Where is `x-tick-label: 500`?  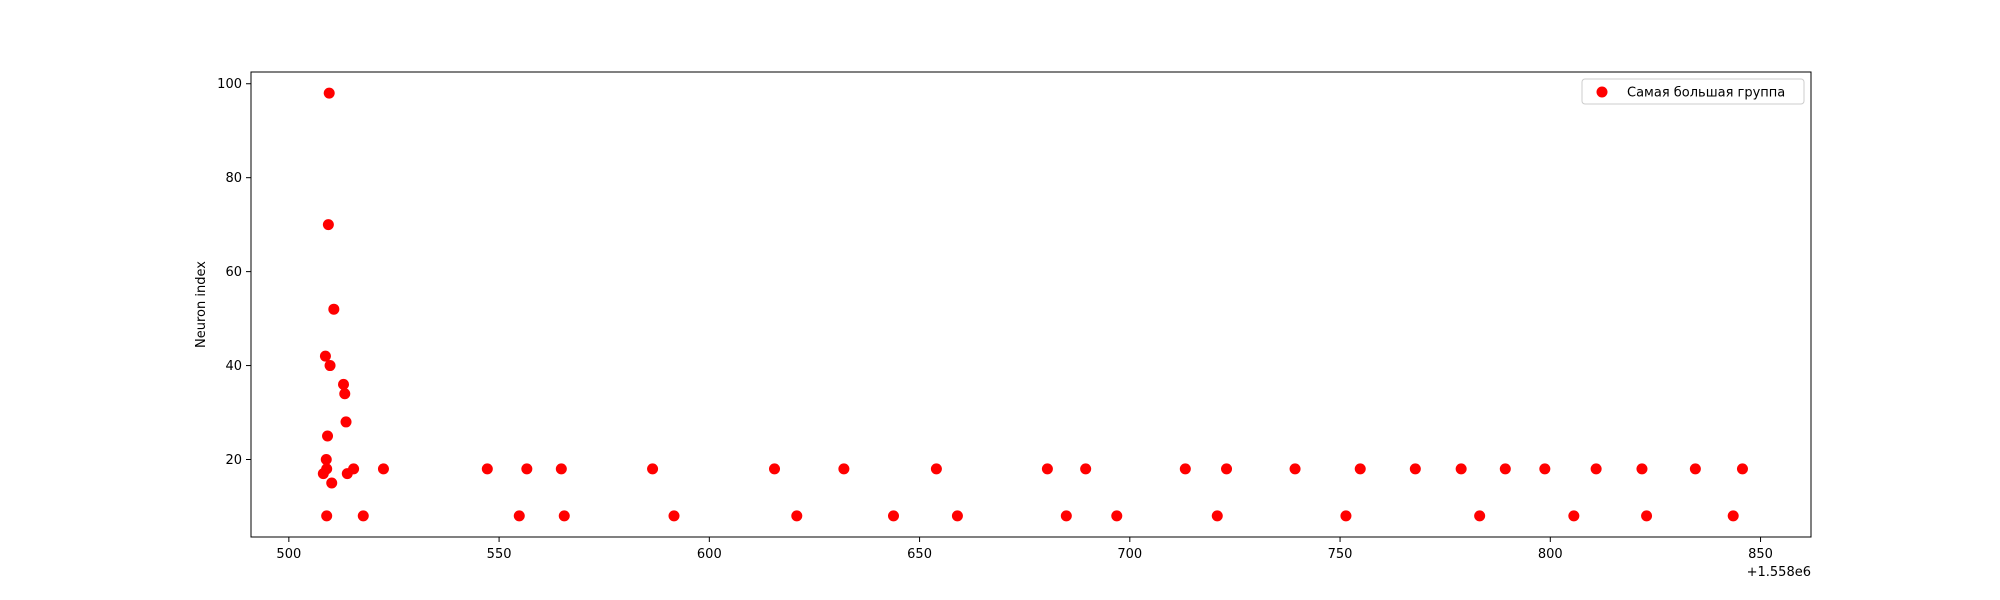
x-tick-label: 500 is located at coordinates (288, 554).